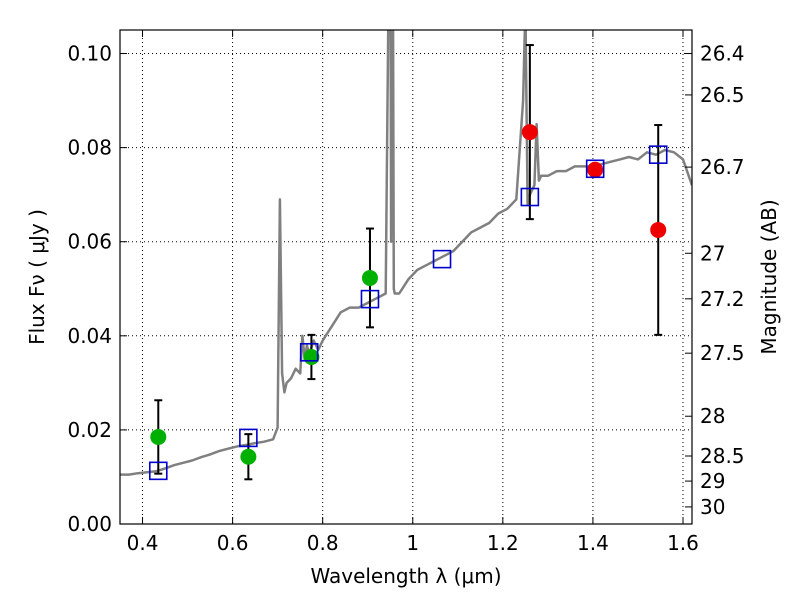 The width and height of the screenshot is (800, 600). What do you see at coordinates (89, 430) in the screenshot?
I see `y-tick-label: 0.02` at bounding box center [89, 430].